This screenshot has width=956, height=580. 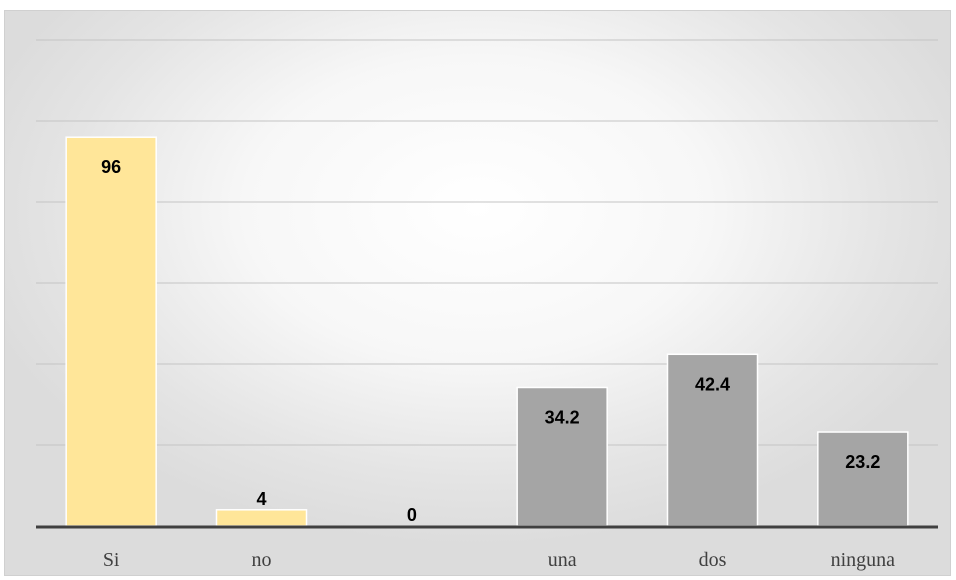 What do you see at coordinates (412, 515) in the screenshot?
I see `data-label: 0` at bounding box center [412, 515].